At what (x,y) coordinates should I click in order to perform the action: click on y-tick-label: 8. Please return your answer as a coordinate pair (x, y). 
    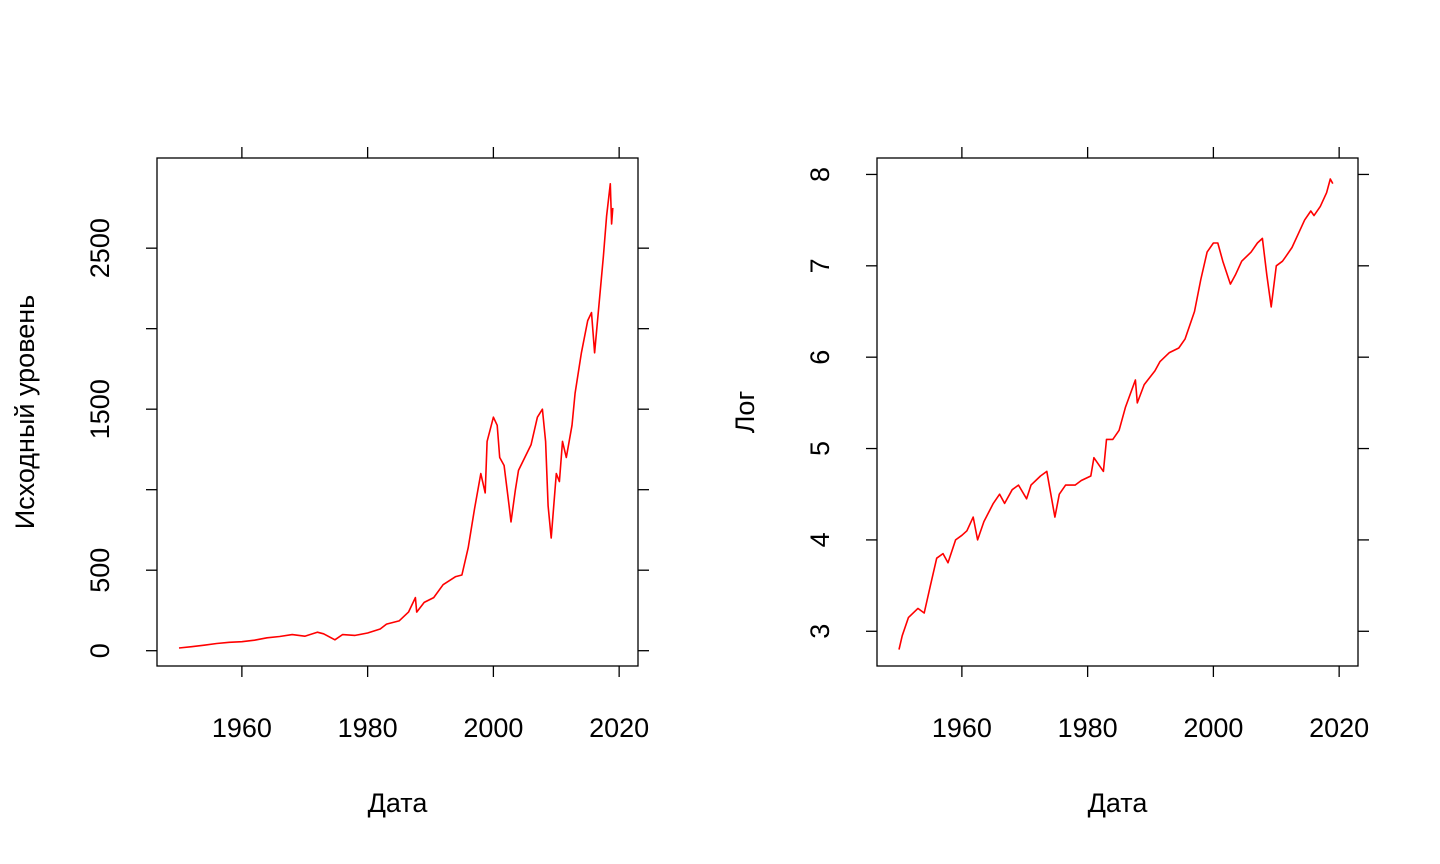
    Looking at the image, I should click on (820, 174).